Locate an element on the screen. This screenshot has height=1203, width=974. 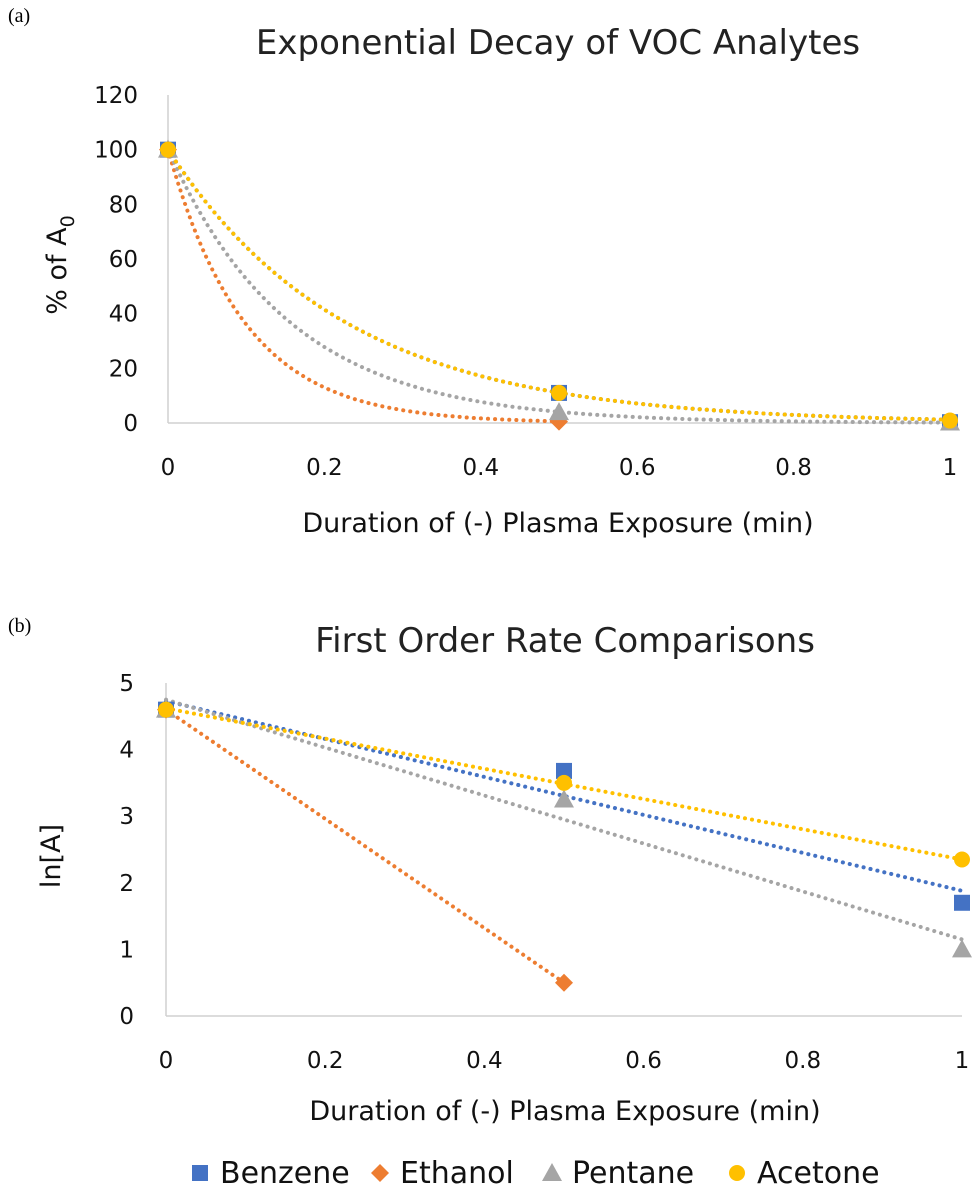
legend: Benzene Ethanol Pentane Acetone is located at coordinates (536, 1173).